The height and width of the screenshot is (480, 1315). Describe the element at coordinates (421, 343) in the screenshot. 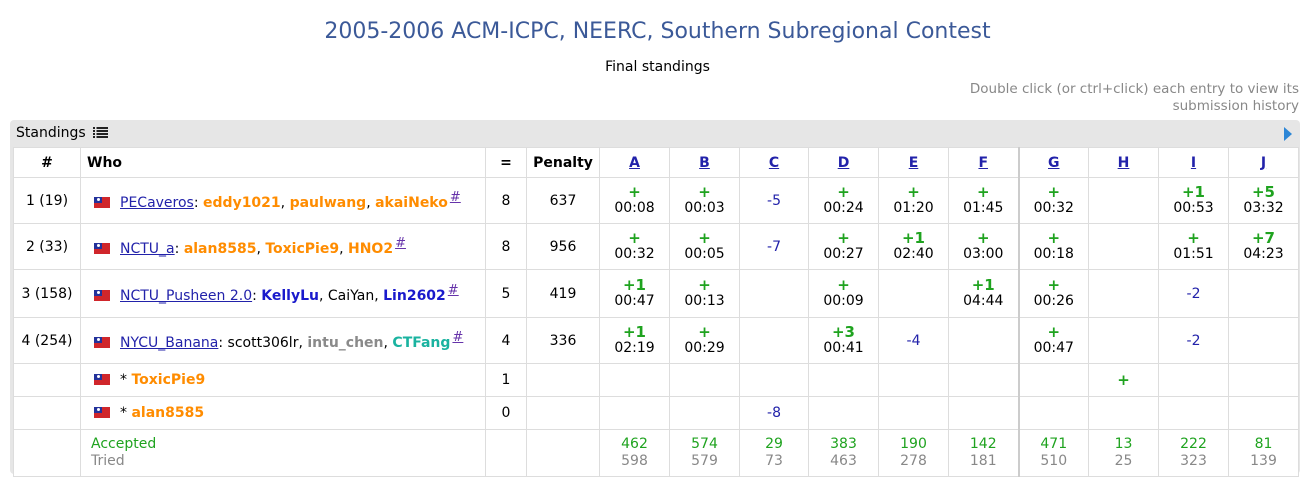

I see `member-name: CTFang` at that location.